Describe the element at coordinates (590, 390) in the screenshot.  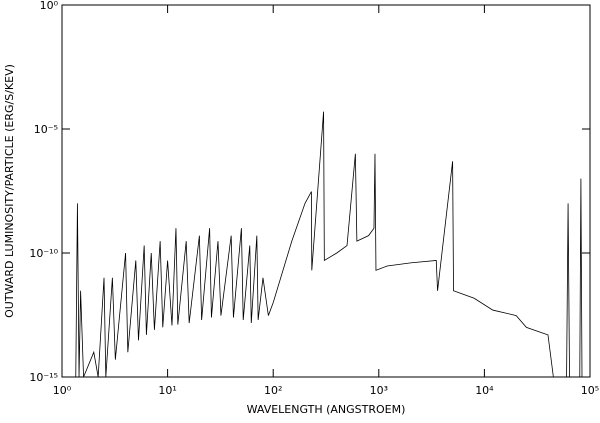
I see `x-tick-label: 10⁵` at that location.